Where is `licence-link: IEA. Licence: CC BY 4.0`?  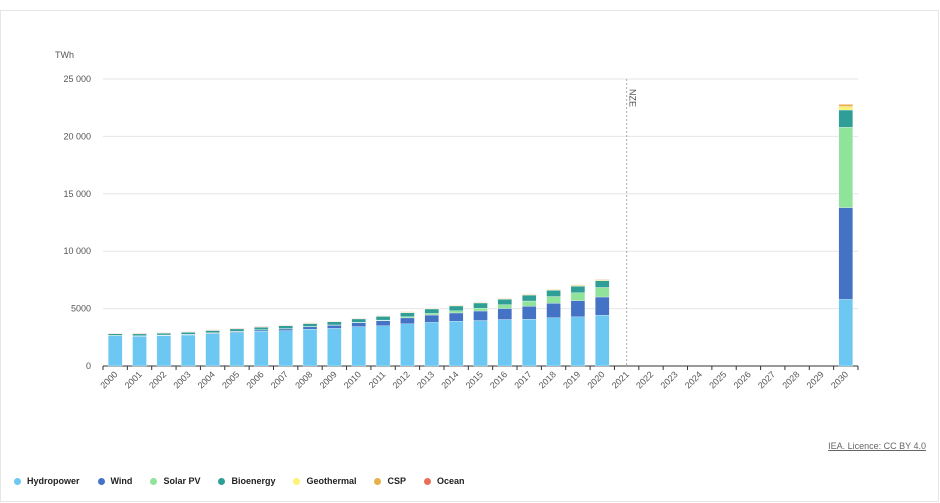 licence-link: IEA. Licence: CC BY 4.0 is located at coordinates (877, 446).